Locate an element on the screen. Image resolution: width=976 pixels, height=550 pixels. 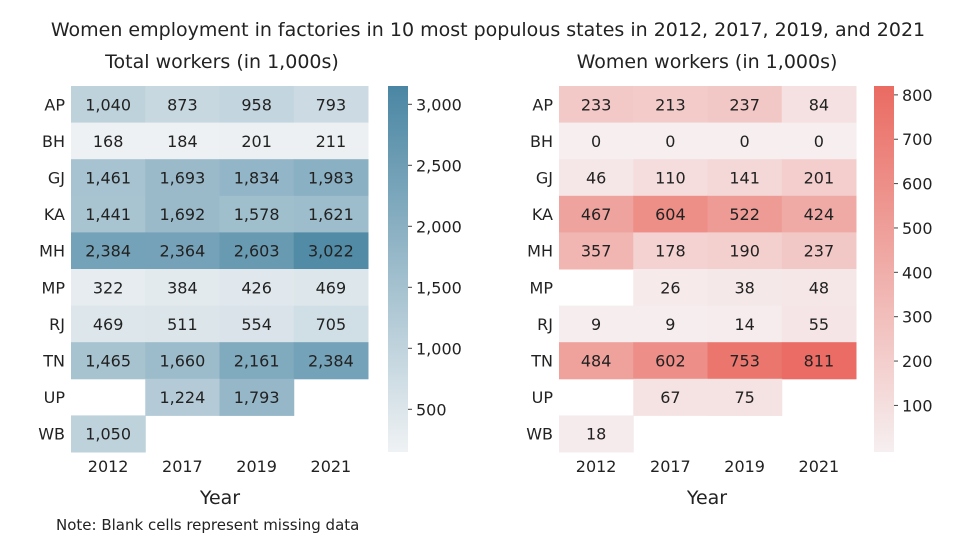
row-label: MH is located at coordinates (540, 251).